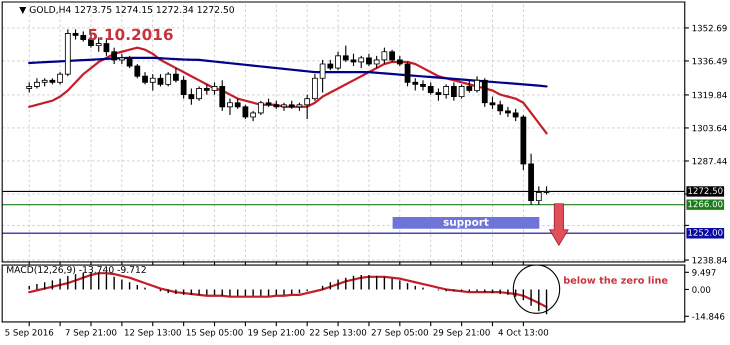  What do you see at coordinates (76, 270) in the screenshot?
I see `chart-title: MACD(12,26,9) -13.740 -9.712` at bounding box center [76, 270].